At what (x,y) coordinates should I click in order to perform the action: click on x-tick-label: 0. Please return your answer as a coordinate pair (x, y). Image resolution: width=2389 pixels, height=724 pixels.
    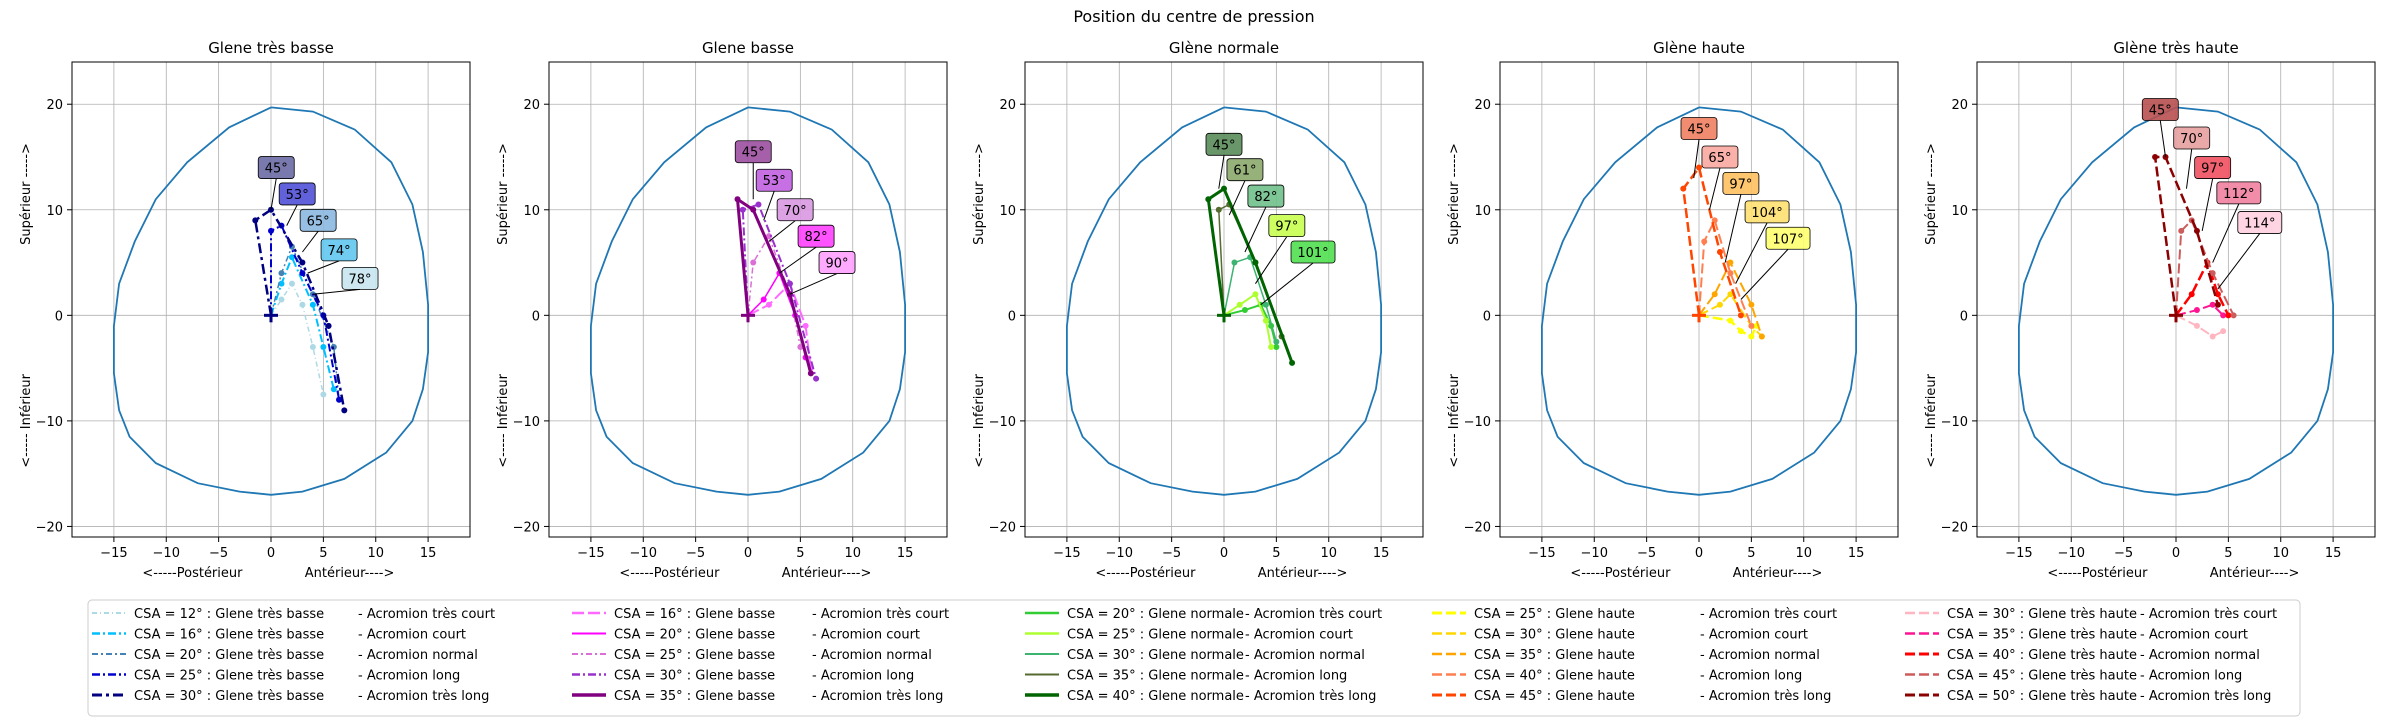
    Looking at the image, I should click on (2176, 553).